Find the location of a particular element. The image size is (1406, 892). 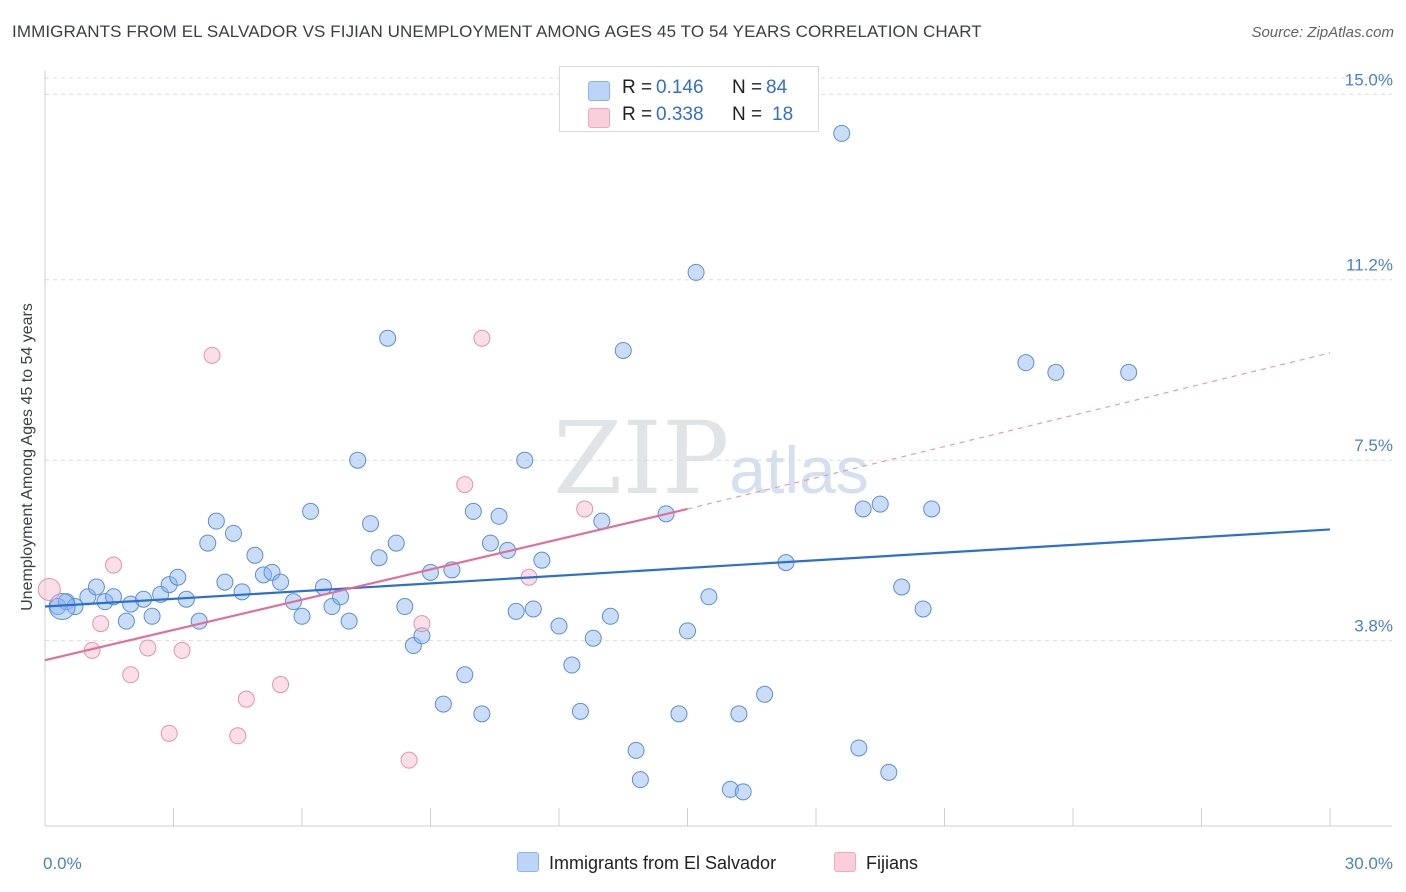

fijian-trend-line is located at coordinates (366, 584).